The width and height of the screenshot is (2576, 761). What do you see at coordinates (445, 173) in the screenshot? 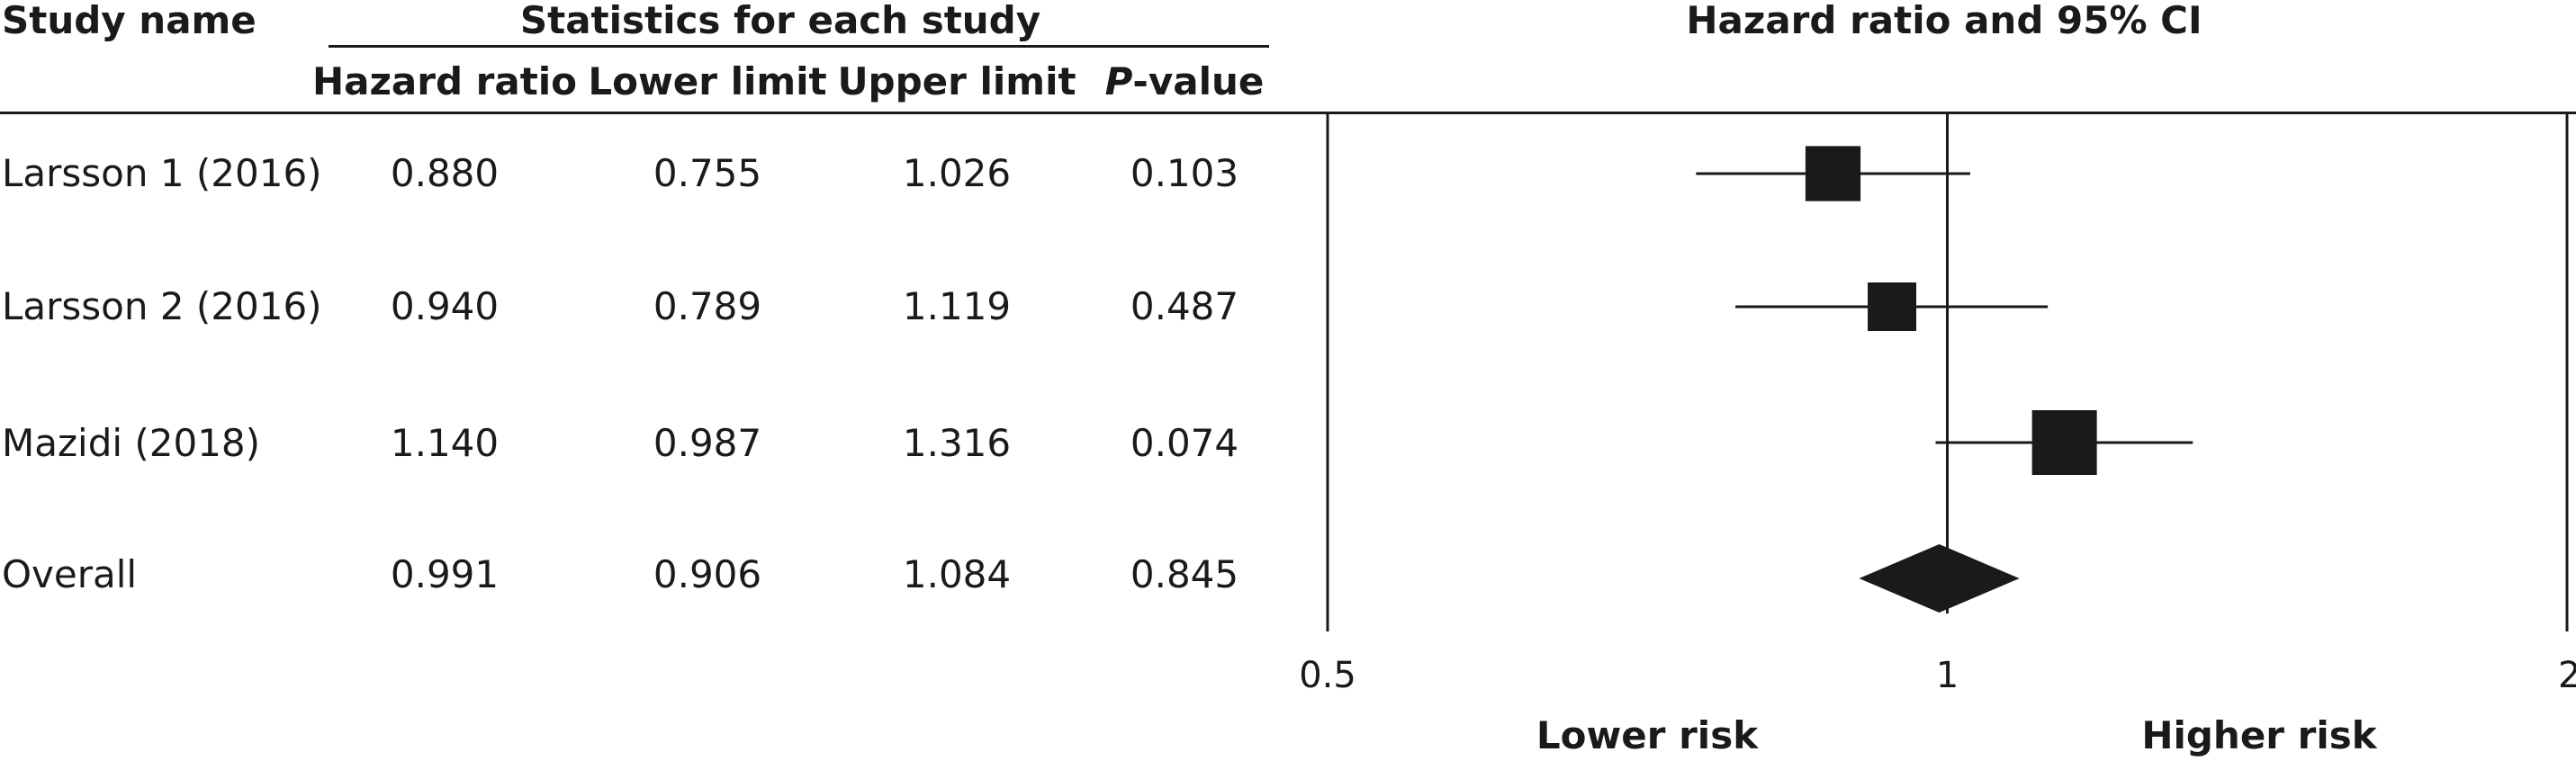
I see `hazard-ratio-cell: 0.880` at bounding box center [445, 173].